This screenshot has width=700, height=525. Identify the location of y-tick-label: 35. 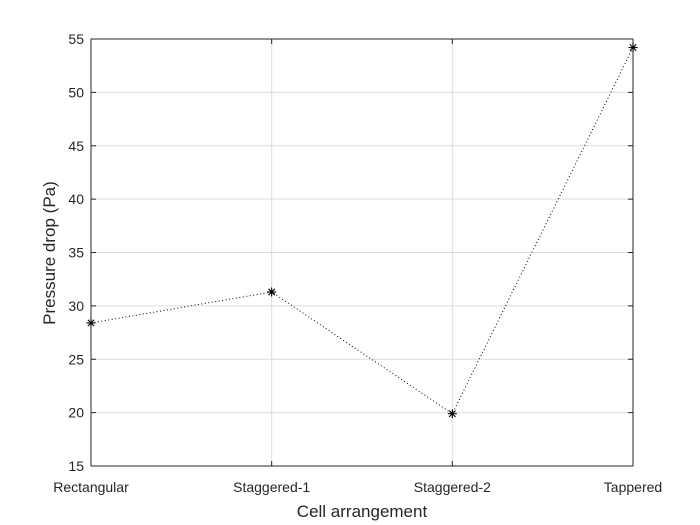
(76, 253).